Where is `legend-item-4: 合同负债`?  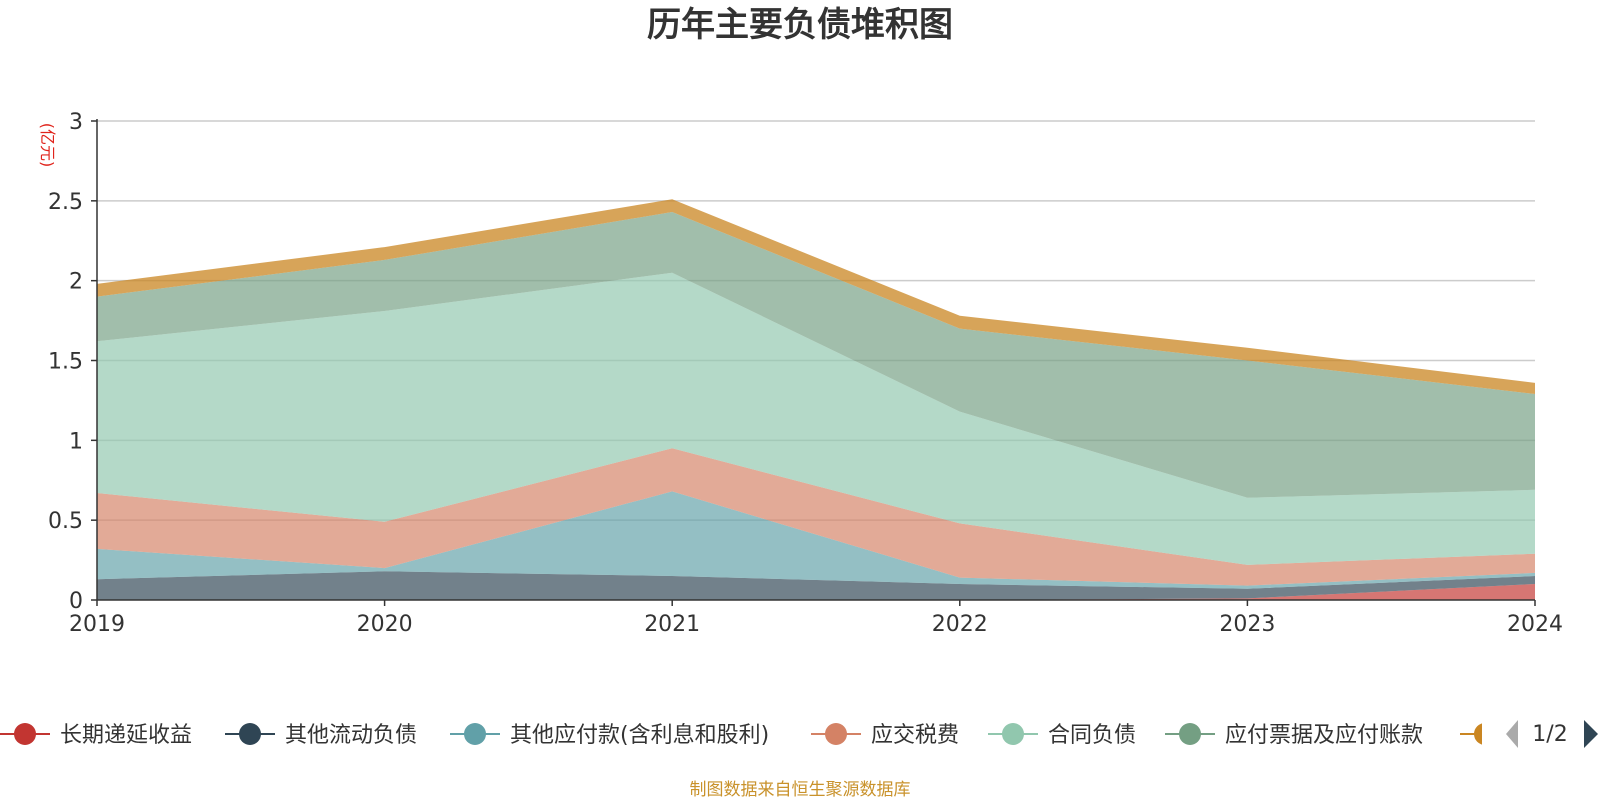
legend-item-4: 合同负债 is located at coordinates (1062, 735).